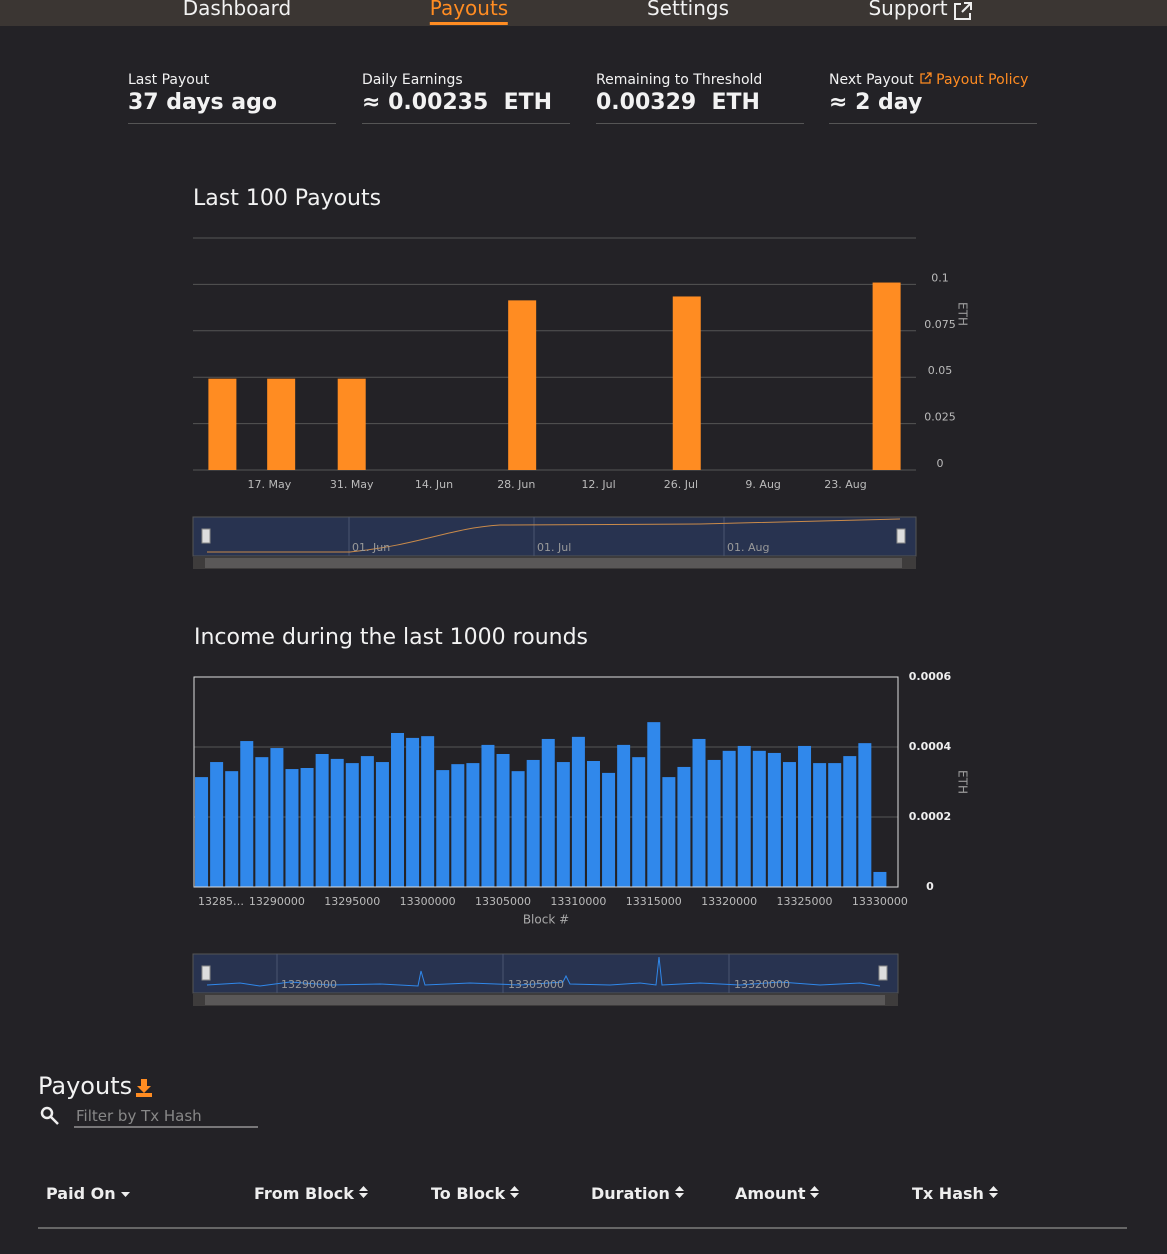  I want to click on x-tick-label: 23. Aug, so click(845, 484).